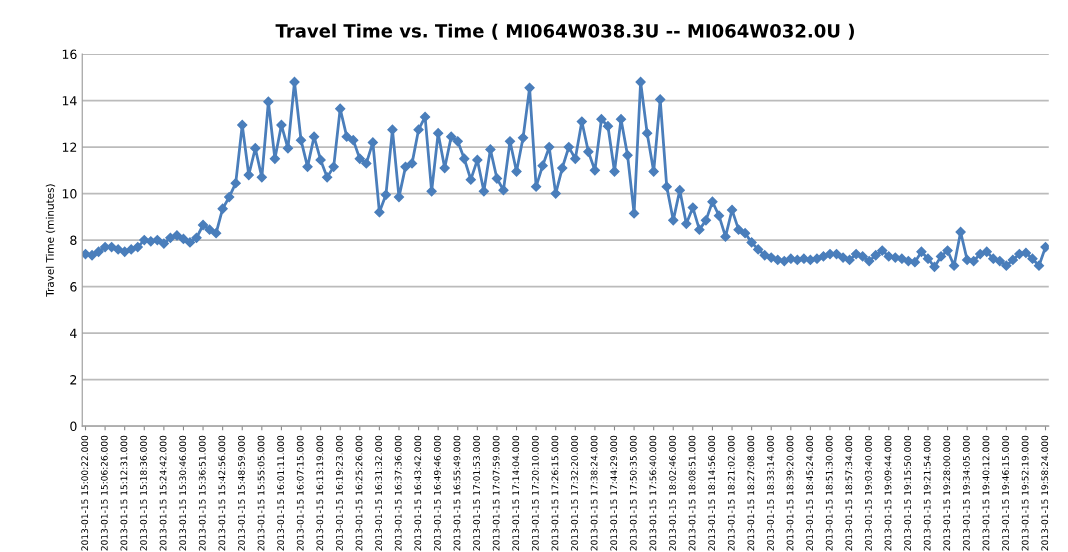  I want to click on y-tick-label: 0, so click(73, 426).